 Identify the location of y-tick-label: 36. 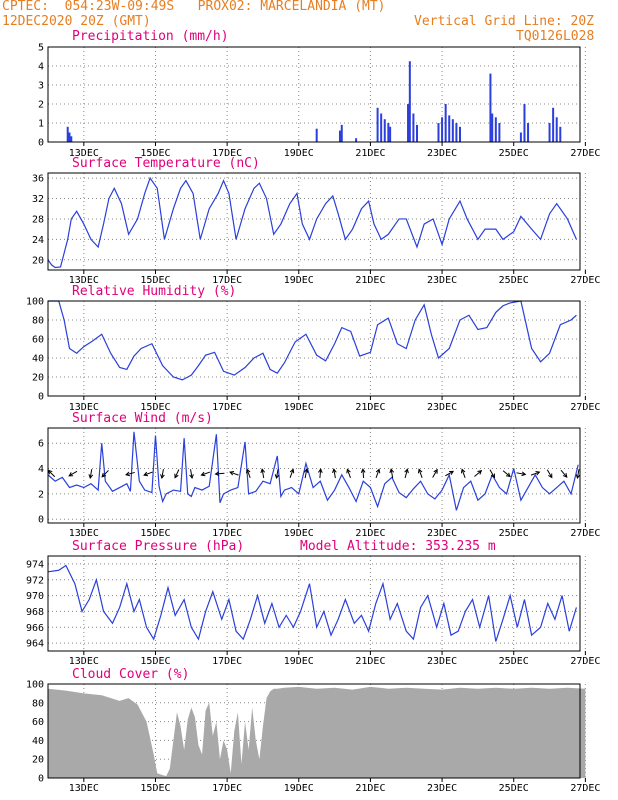
(38, 179).